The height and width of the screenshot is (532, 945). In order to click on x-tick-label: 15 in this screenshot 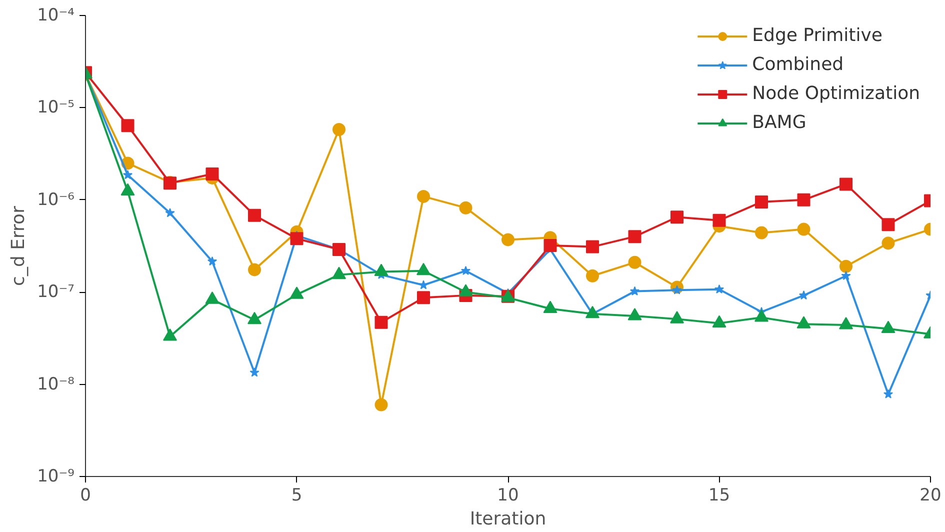, I will do `click(719, 496)`.